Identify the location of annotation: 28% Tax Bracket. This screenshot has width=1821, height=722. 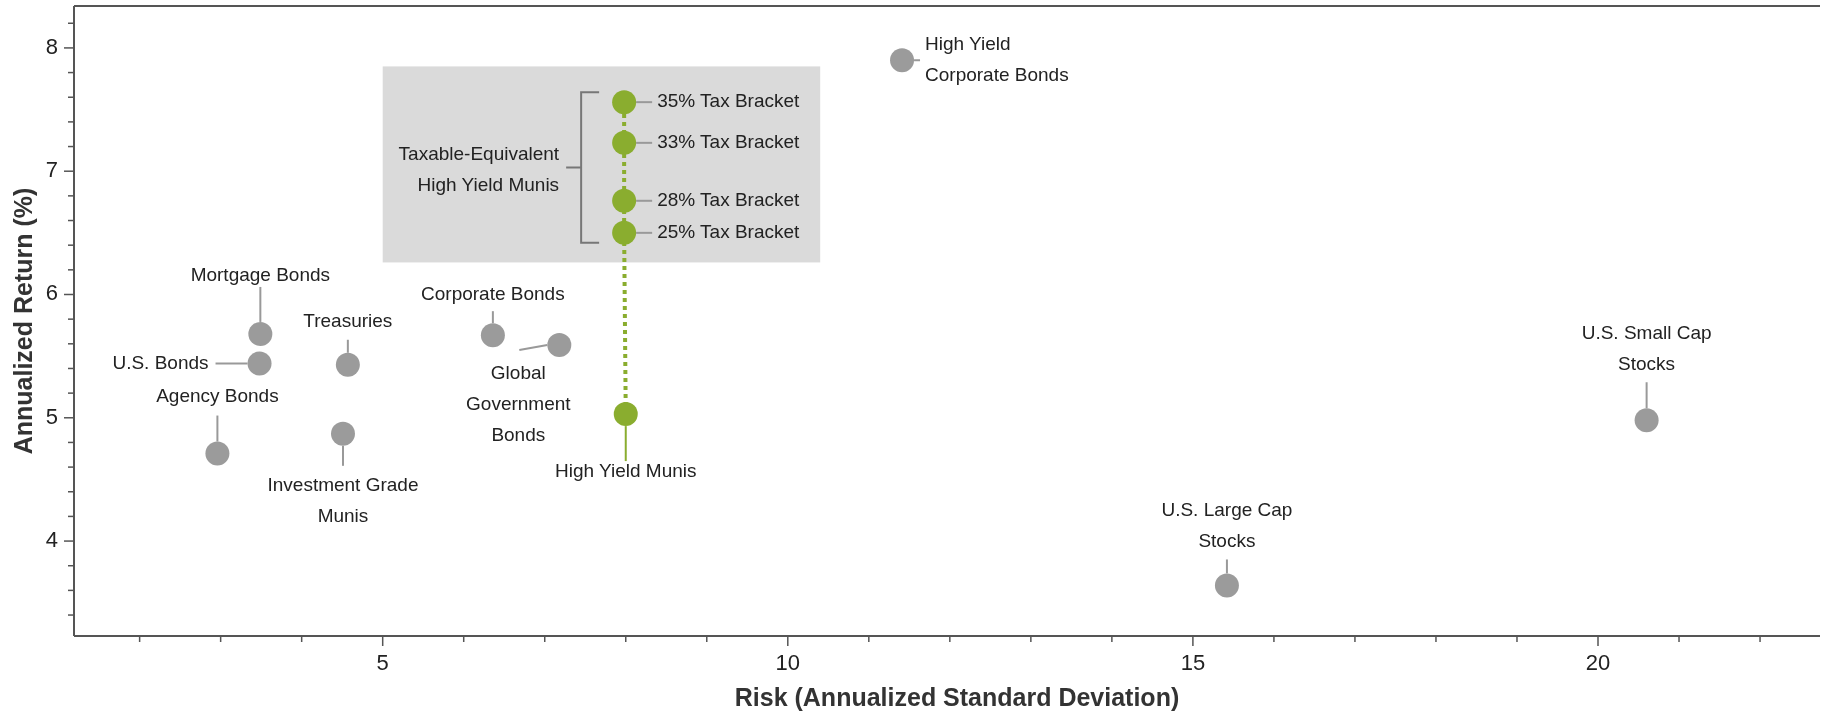
(729, 199).